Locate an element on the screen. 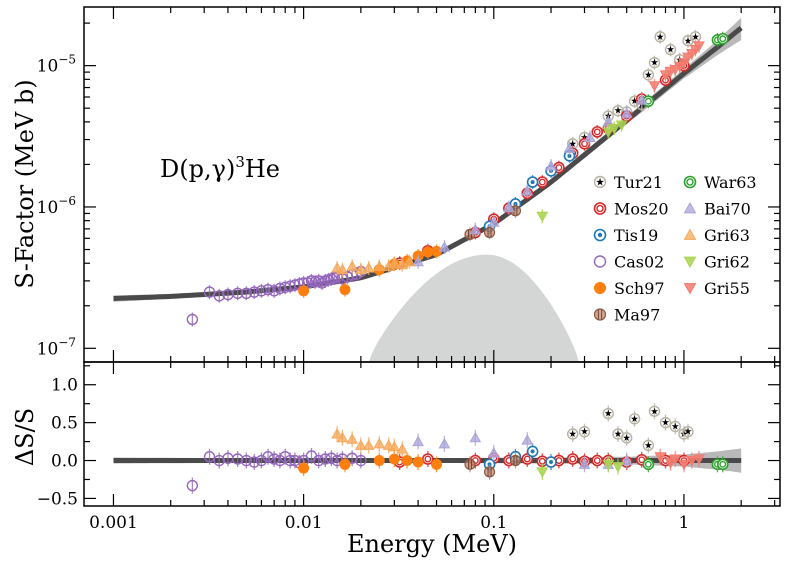 This screenshot has height=564, width=789. residual-series-gri62 is located at coordinates (580, 468).